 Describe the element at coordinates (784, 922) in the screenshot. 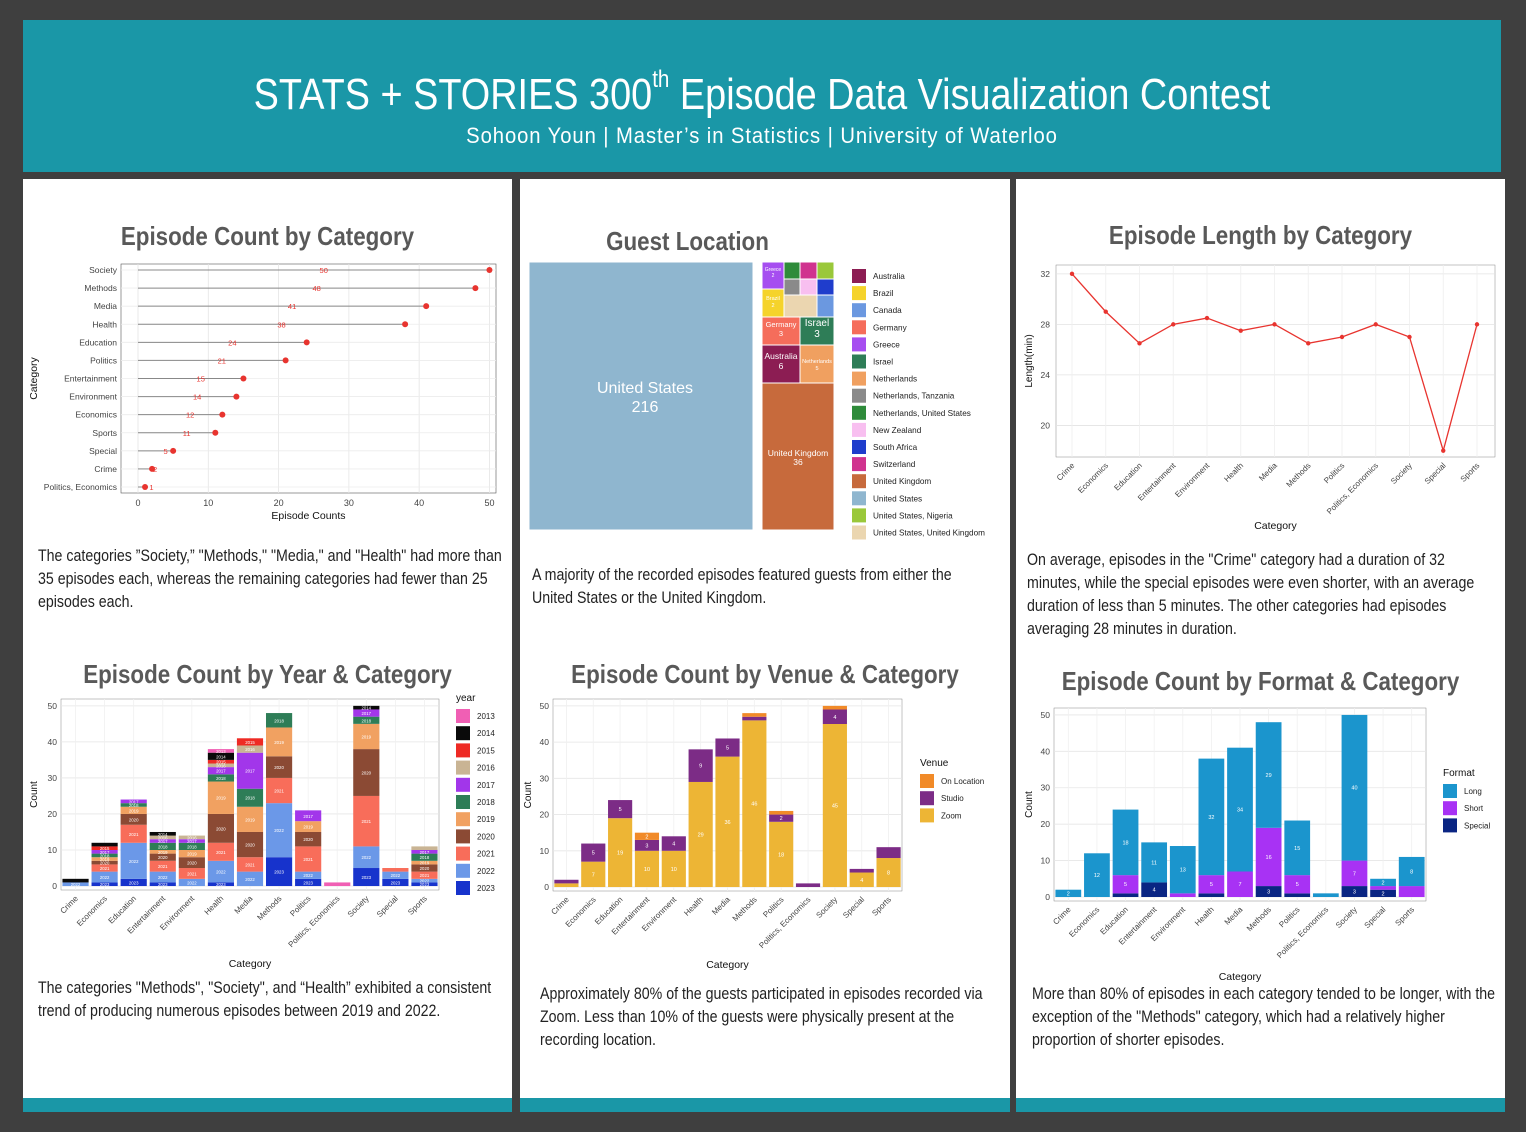

I see `x-tick-label: Politics, Economics` at that location.